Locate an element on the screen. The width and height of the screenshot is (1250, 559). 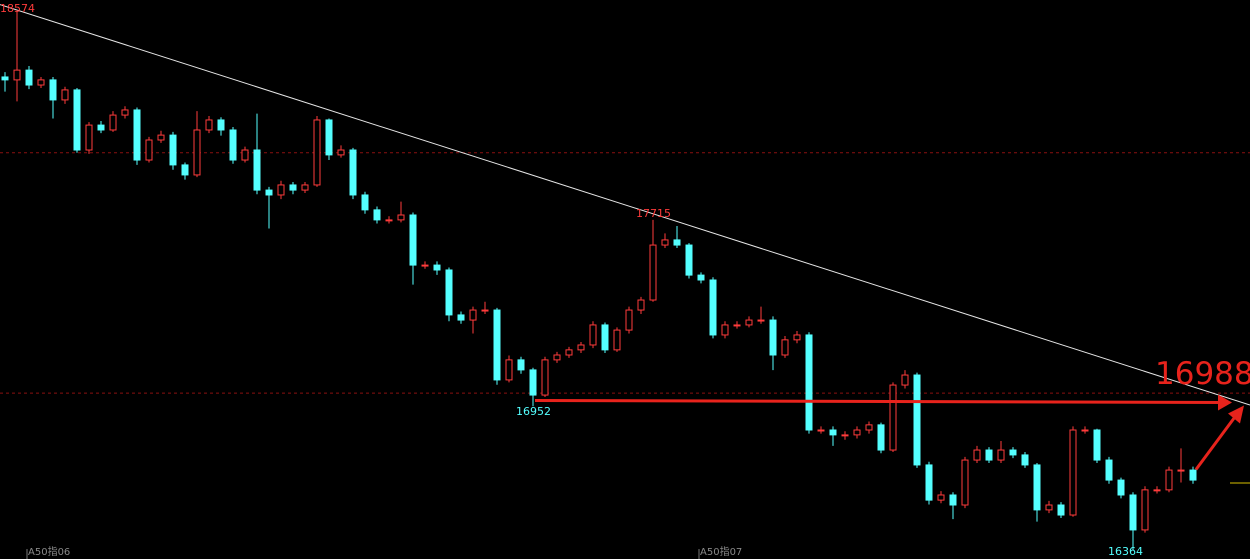
high-label: 17715 is located at coordinates (653, 213).